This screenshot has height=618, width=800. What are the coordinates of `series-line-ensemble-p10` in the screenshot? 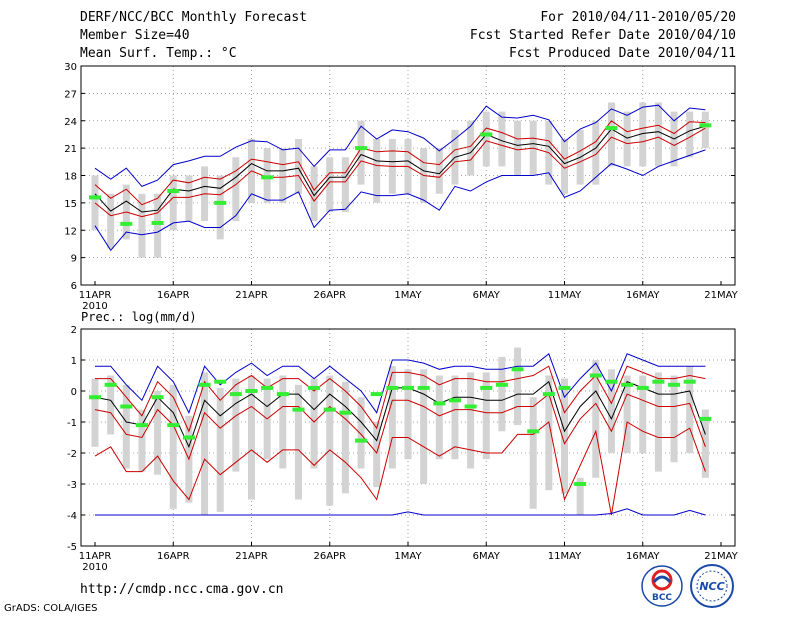 It's located at (400, 468).